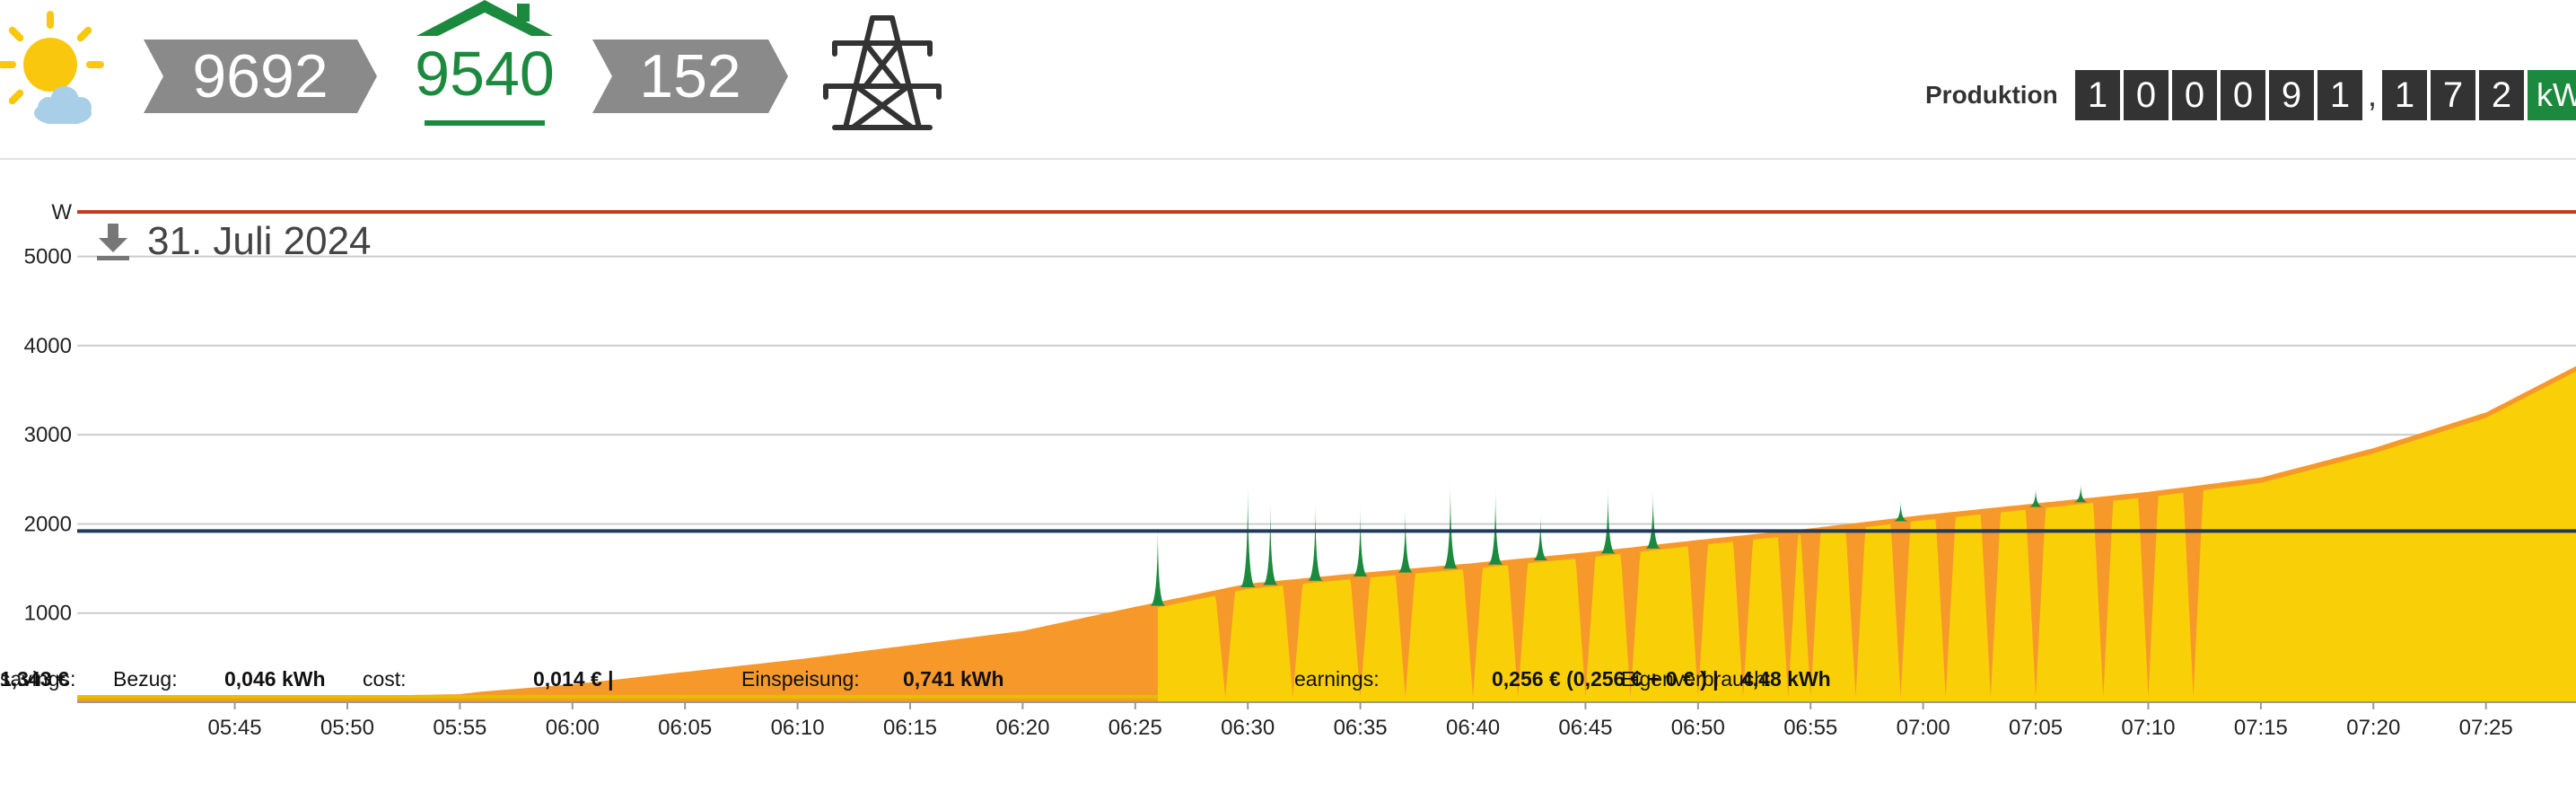 The image size is (2576, 792). I want to click on x-tick-label: 07:10, so click(2148, 728).